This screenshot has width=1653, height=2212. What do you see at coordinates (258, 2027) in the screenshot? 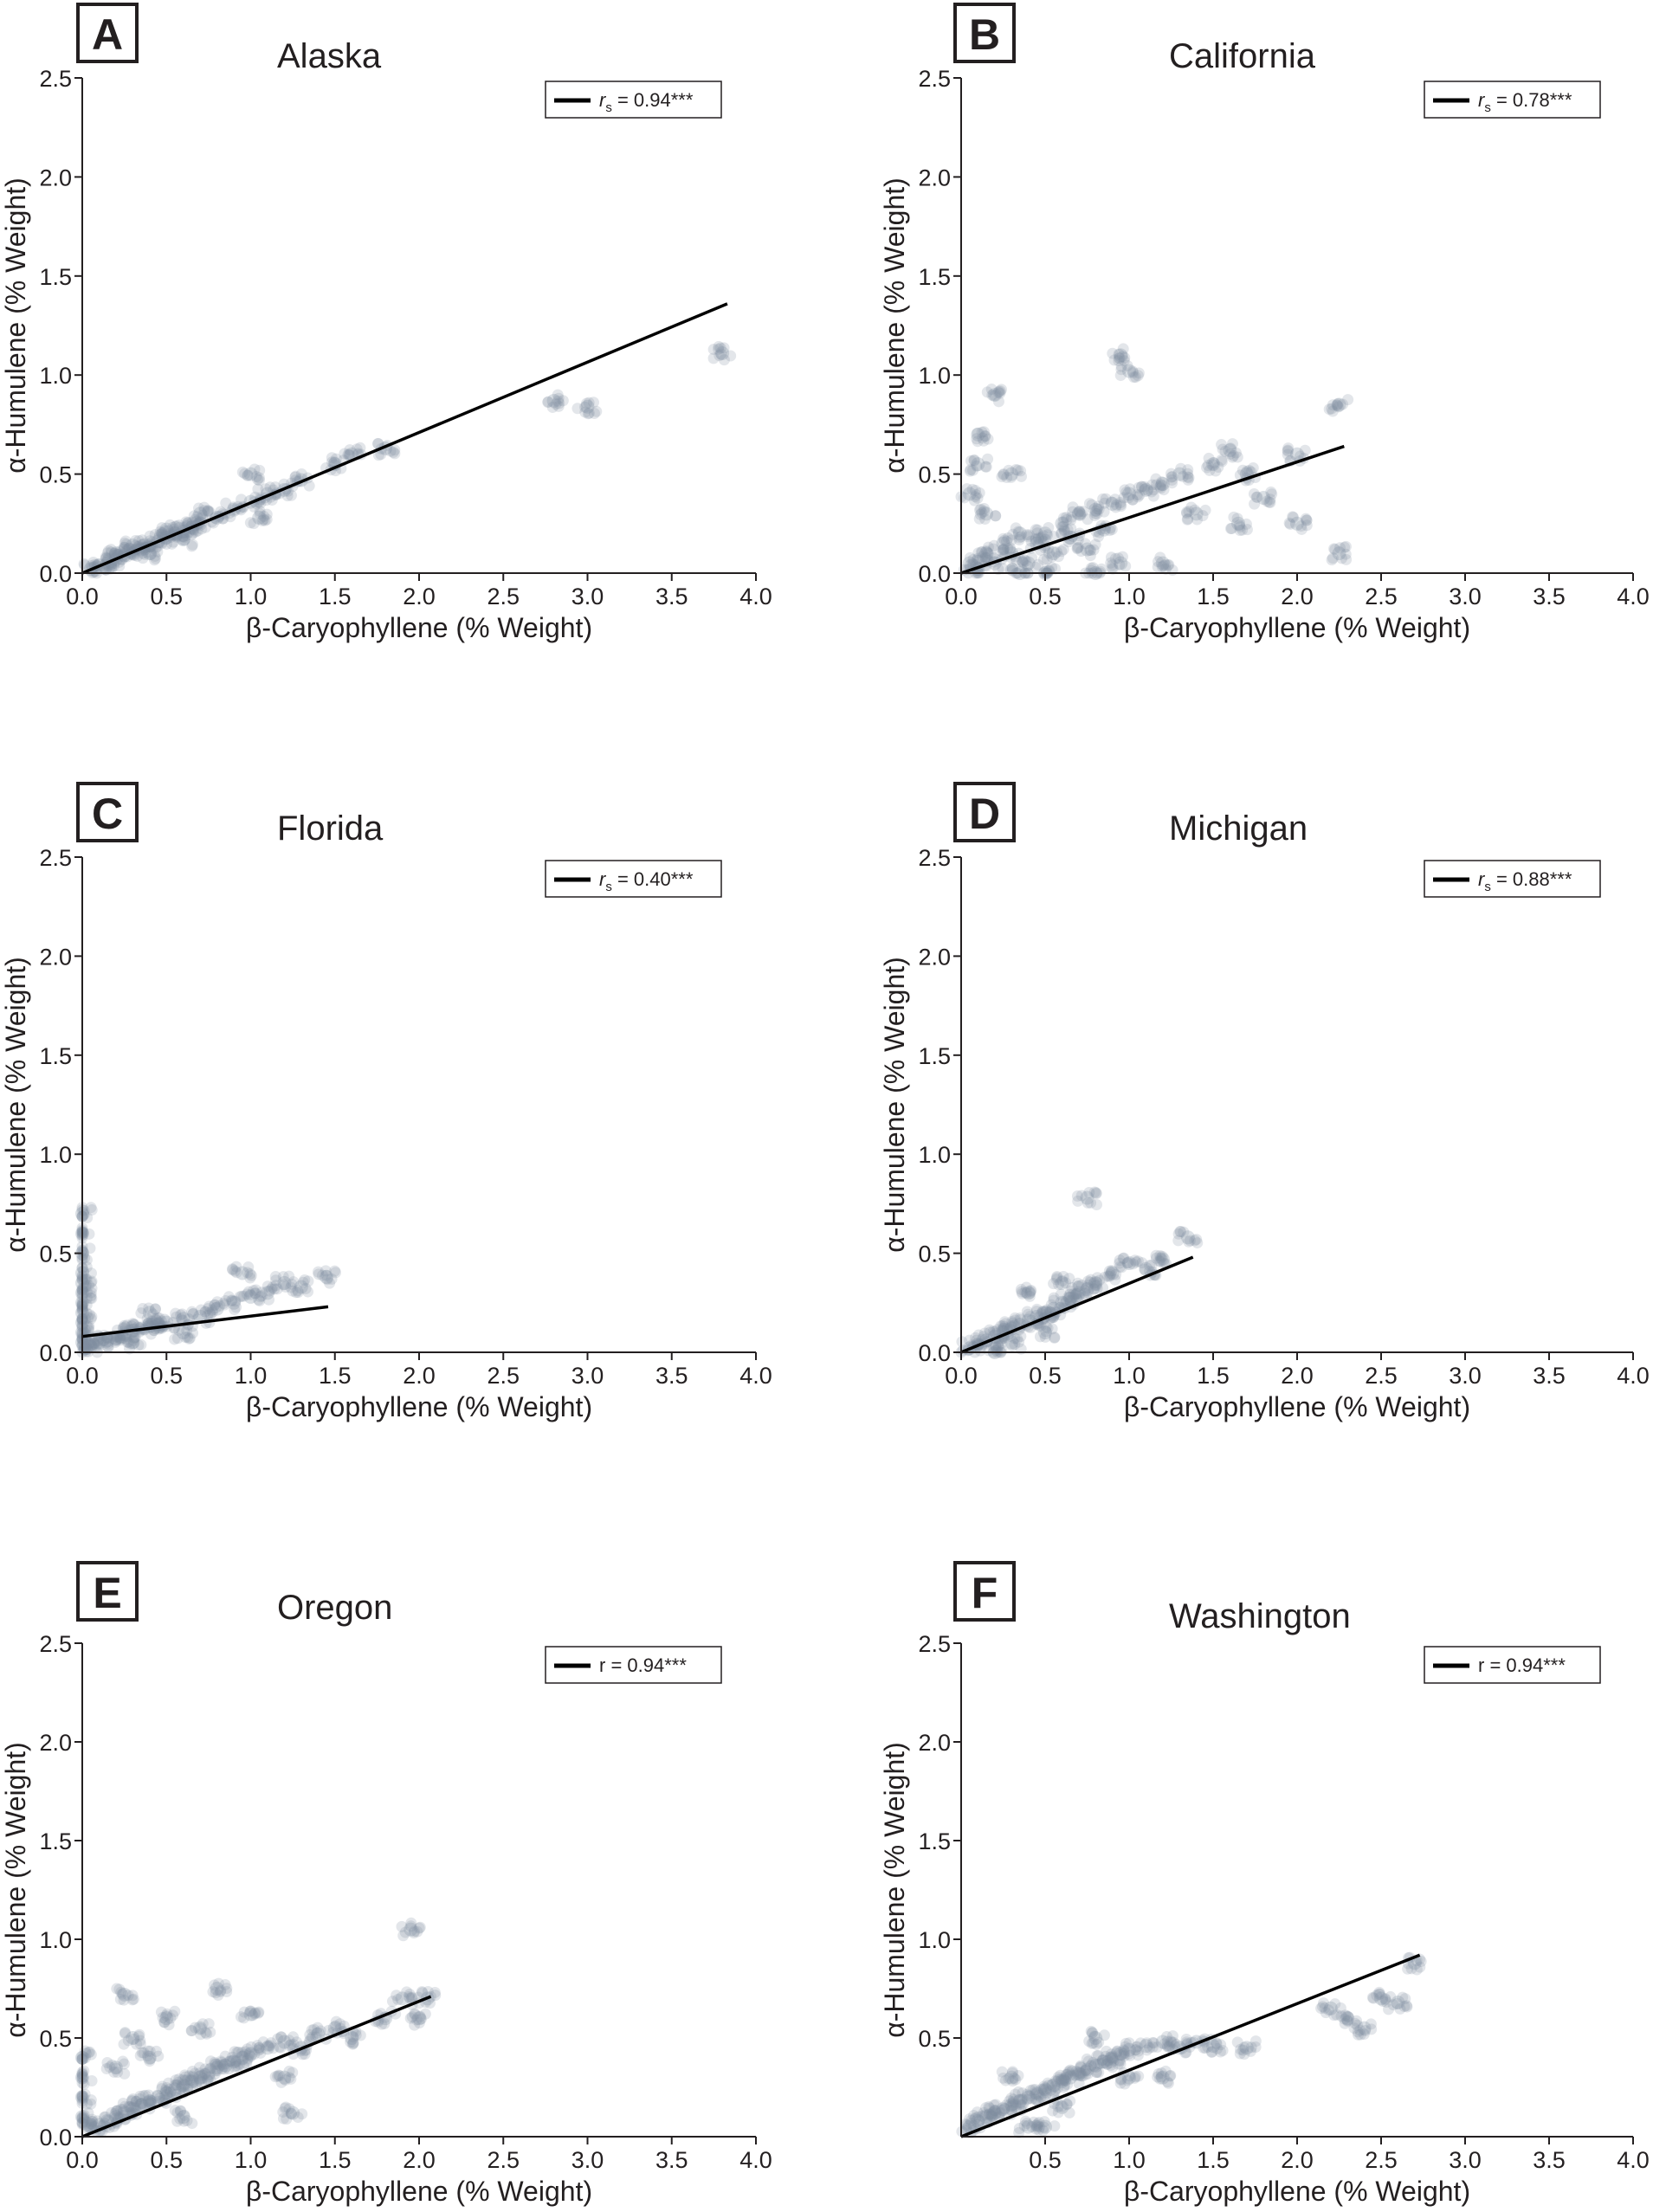
I see `scatter-points` at bounding box center [258, 2027].